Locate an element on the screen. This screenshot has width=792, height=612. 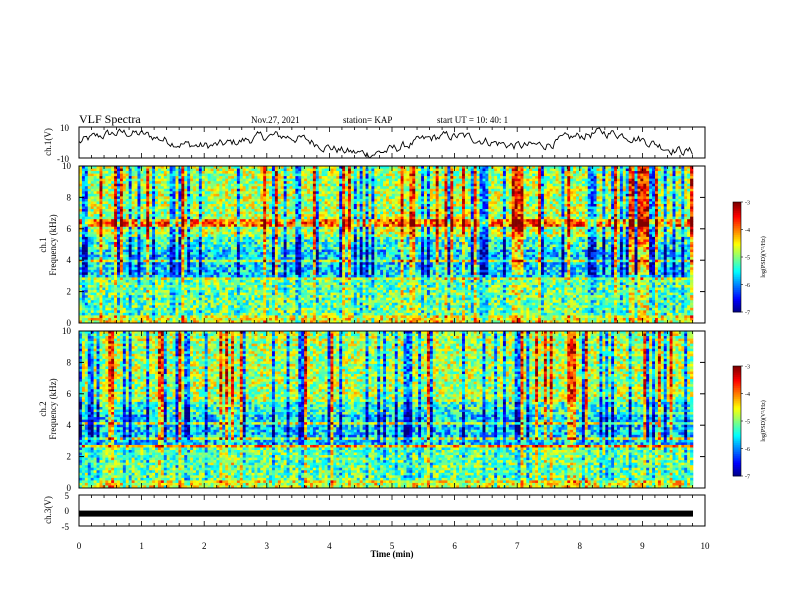
ch2-colorbar-label: log(PSD)(V²/Hz) is located at coordinates (763, 420).